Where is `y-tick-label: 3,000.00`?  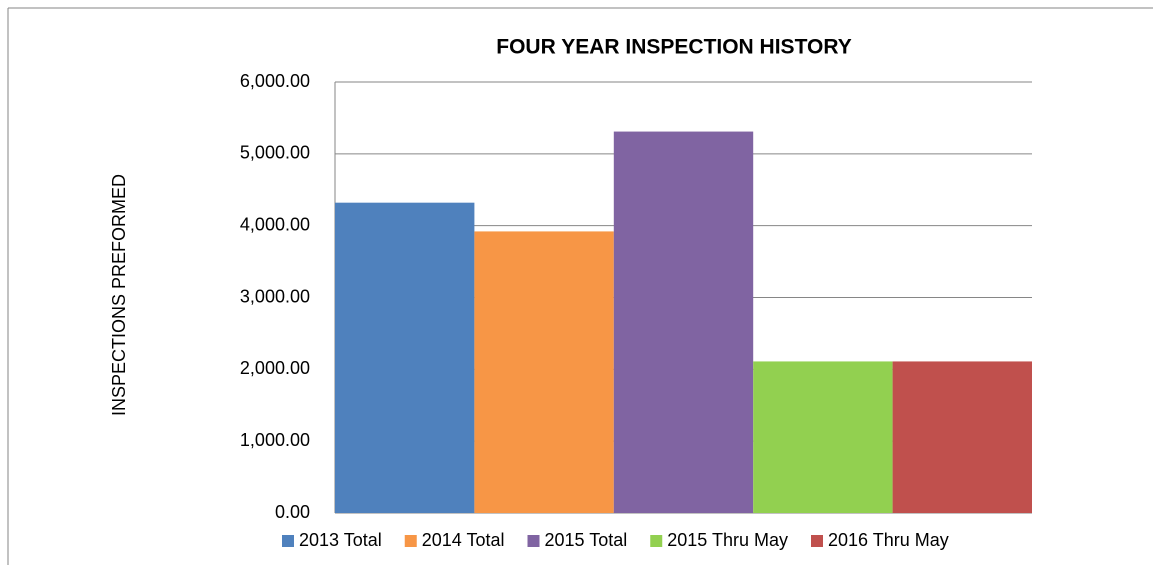 y-tick-label: 3,000.00 is located at coordinates (275, 296).